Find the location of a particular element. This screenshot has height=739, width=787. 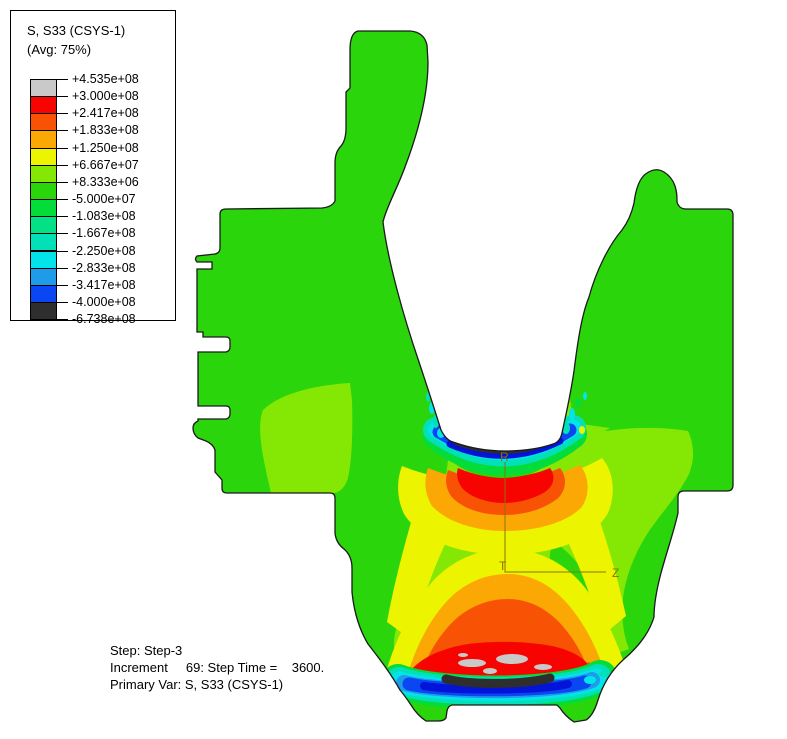

legend-value: -2.833e+08 is located at coordinates (104, 267).